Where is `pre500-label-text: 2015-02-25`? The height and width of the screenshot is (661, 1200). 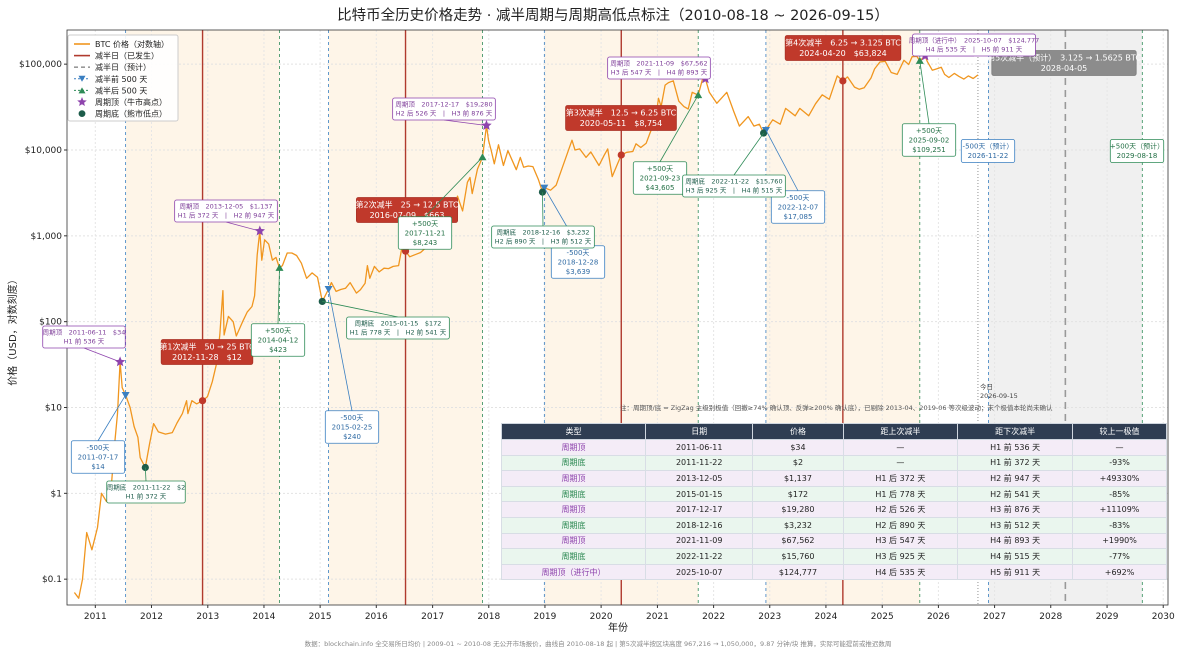
pre500-label-text: 2015-02-25 is located at coordinates (352, 427).